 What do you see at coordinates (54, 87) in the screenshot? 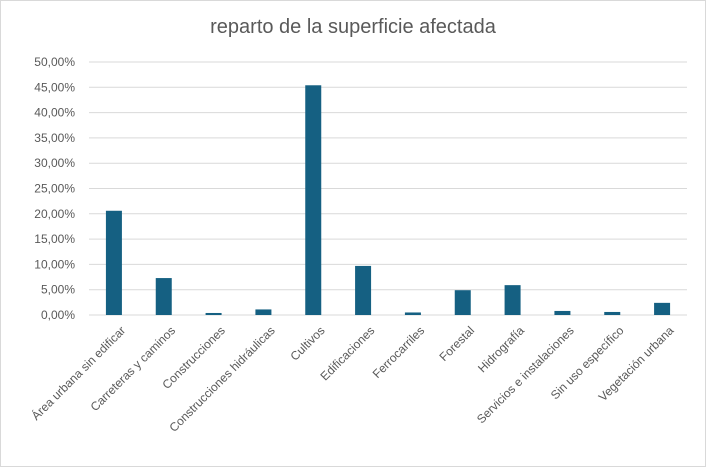
I see `y-tick-label: 45,00%` at bounding box center [54, 87].